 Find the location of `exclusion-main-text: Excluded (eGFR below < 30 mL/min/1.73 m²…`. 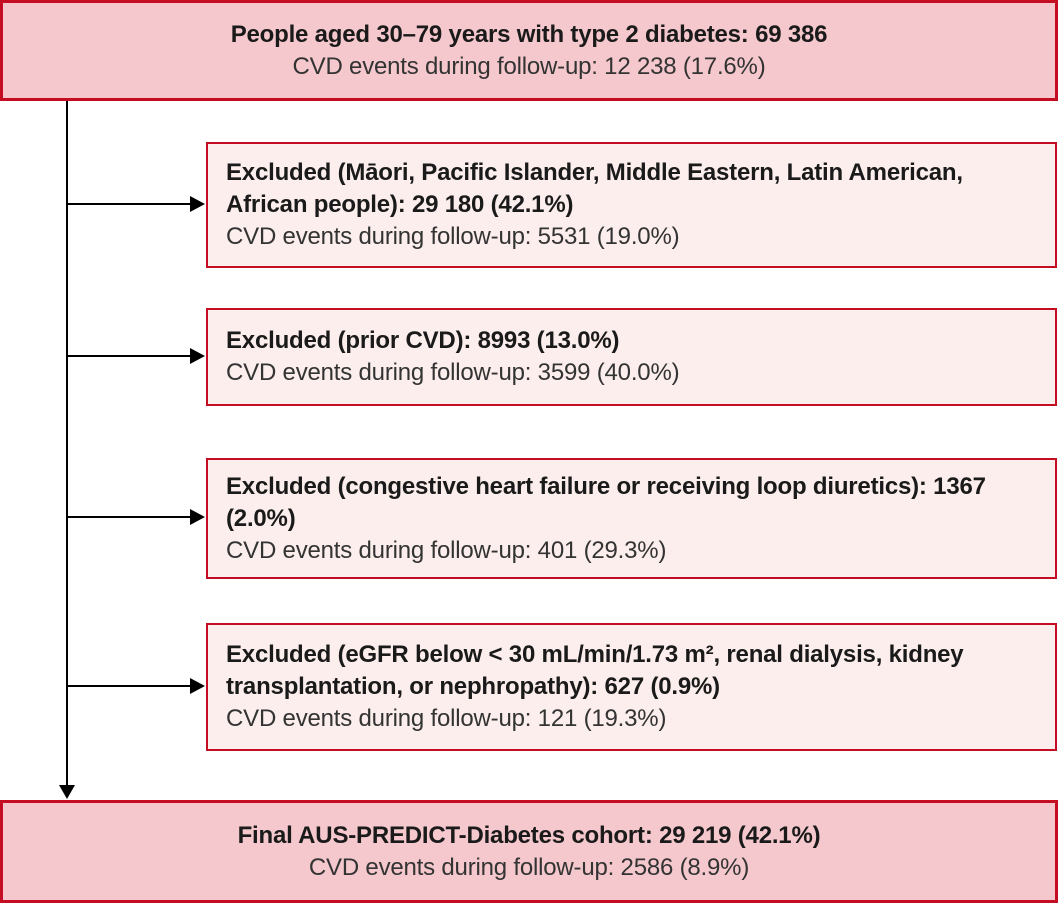

exclusion-main-text: Excluded (eGFR below < 30 mL/min/1.73 m²… is located at coordinates (595, 670).